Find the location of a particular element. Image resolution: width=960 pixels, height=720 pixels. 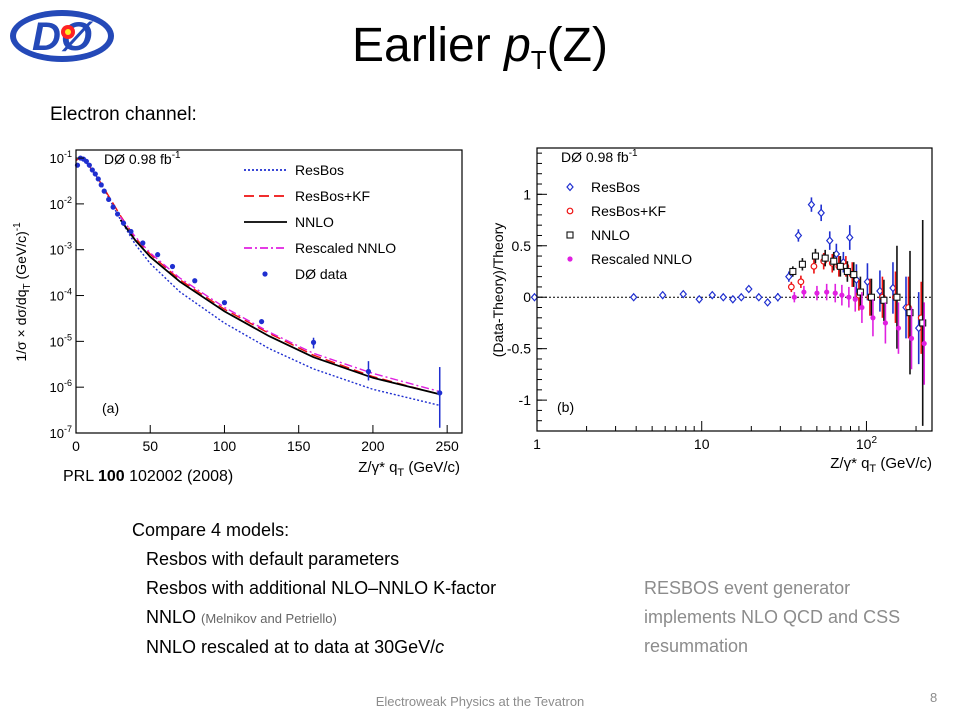

y-tick-label: 10⁻² is located at coordinates (61, 203).